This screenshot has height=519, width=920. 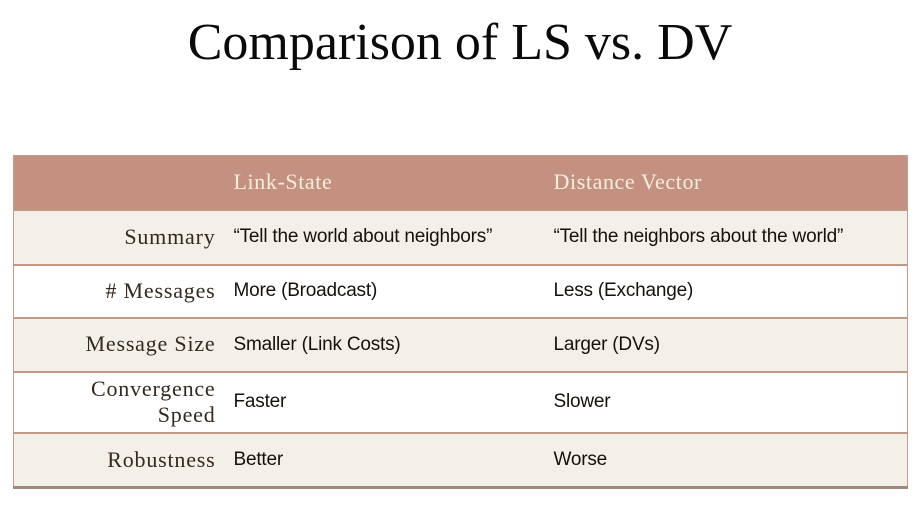 I want to click on table-header-row: Link-State Distance Vector, so click(x=460, y=182).